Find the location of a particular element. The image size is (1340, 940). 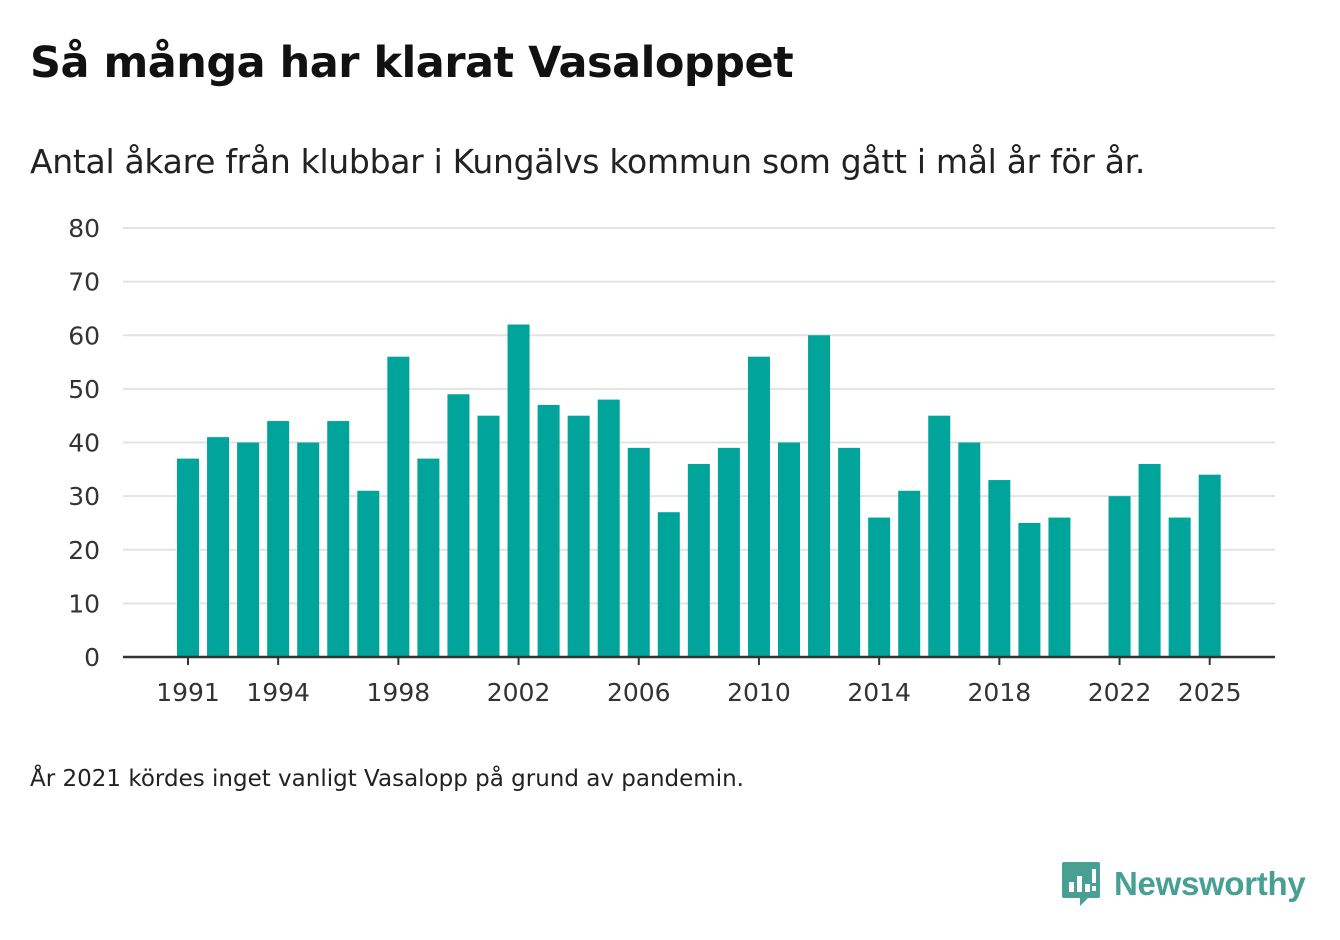

bar-2011 is located at coordinates (789, 550).